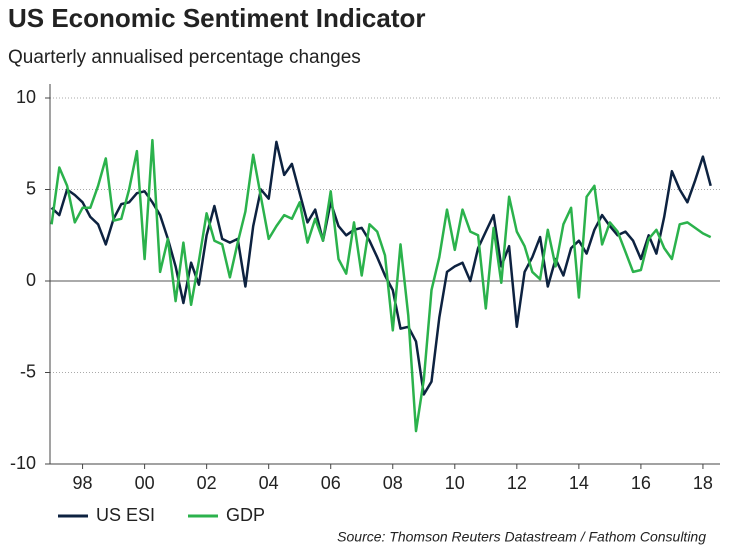 Image resolution: width=745 pixels, height=550 pixels. What do you see at coordinates (28, 371) in the screenshot?
I see `y-tick-label: -5` at bounding box center [28, 371].